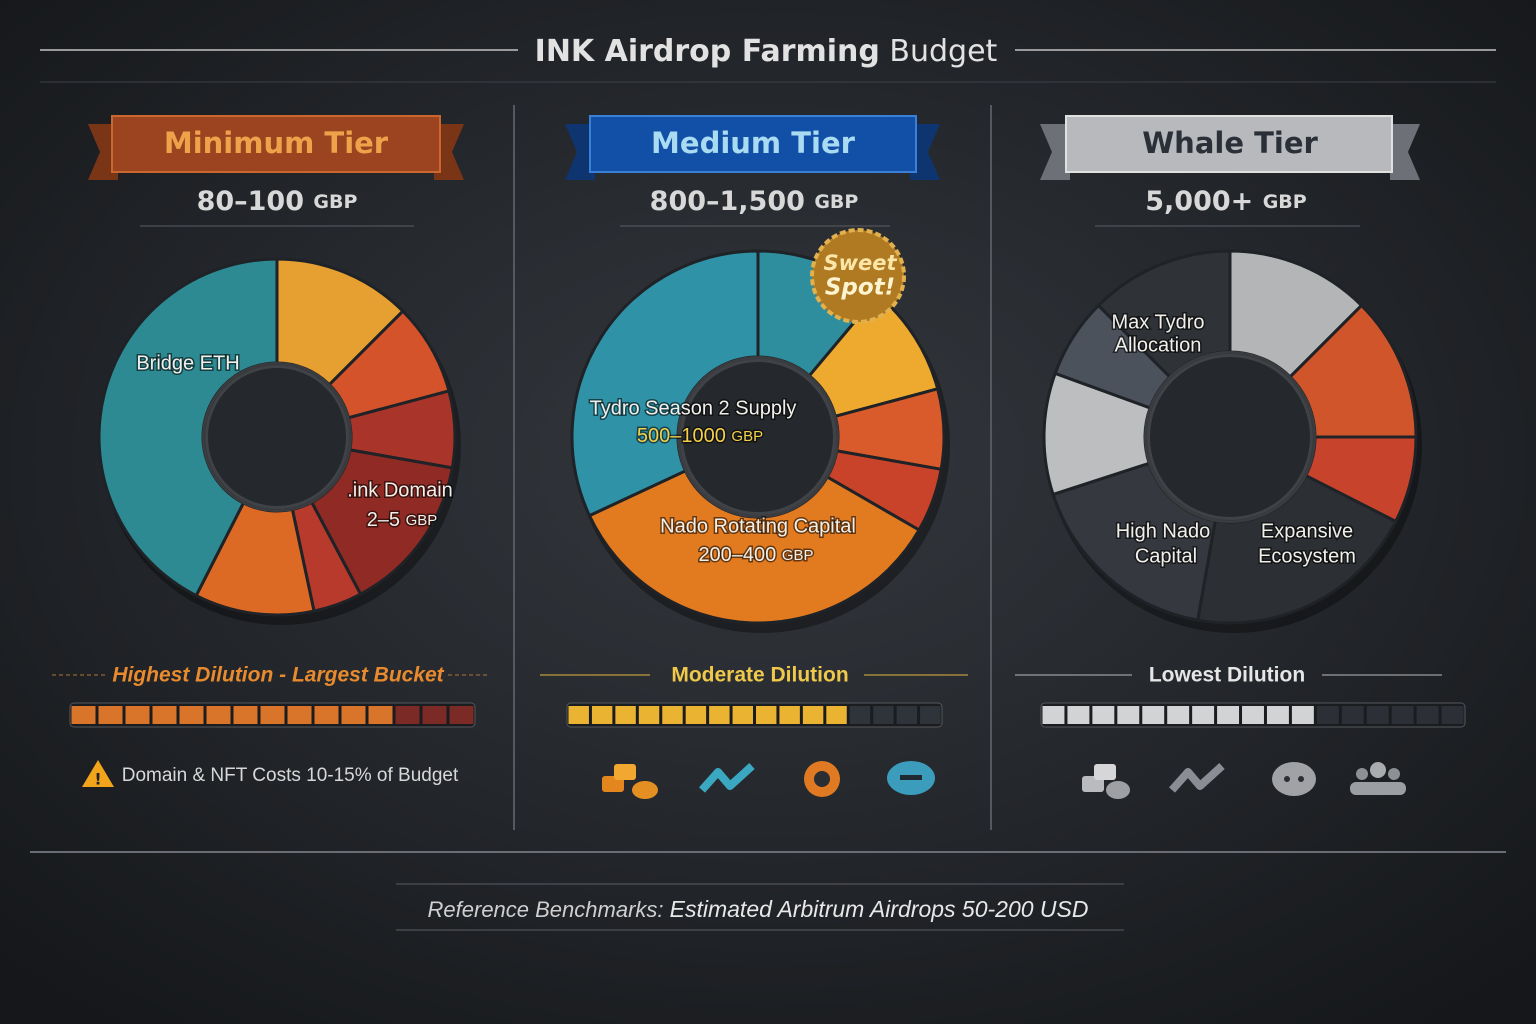 The image size is (1536, 1024). Describe the element at coordinates (402, 520) in the screenshot. I see `segment-amount: 2–5 GBP` at that location.